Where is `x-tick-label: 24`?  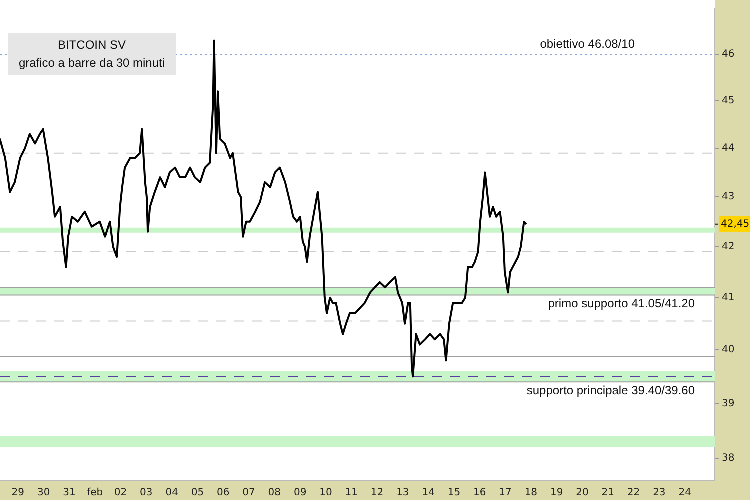 x-tick-label: 24 is located at coordinates (685, 493).